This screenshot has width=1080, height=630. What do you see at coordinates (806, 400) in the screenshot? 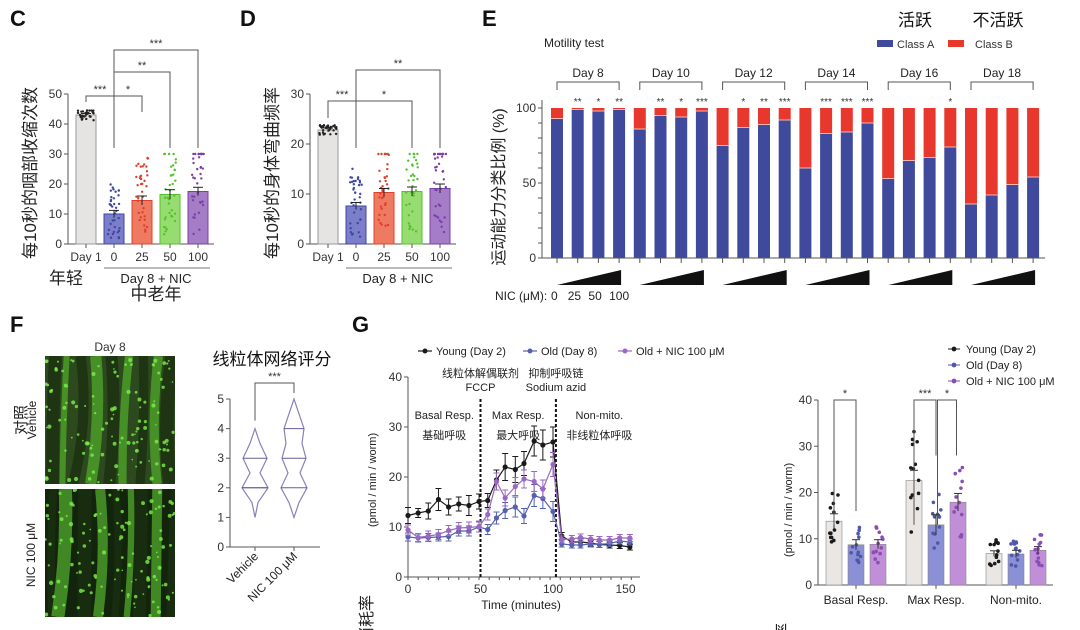
I see `y-tick-label: 40` at bounding box center [806, 400].